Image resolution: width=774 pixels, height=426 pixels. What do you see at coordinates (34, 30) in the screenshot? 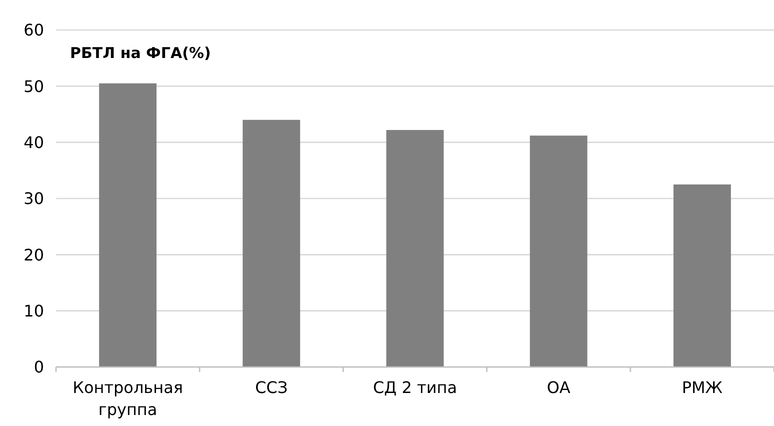
I see `y-tick-label: 60` at bounding box center [34, 30].